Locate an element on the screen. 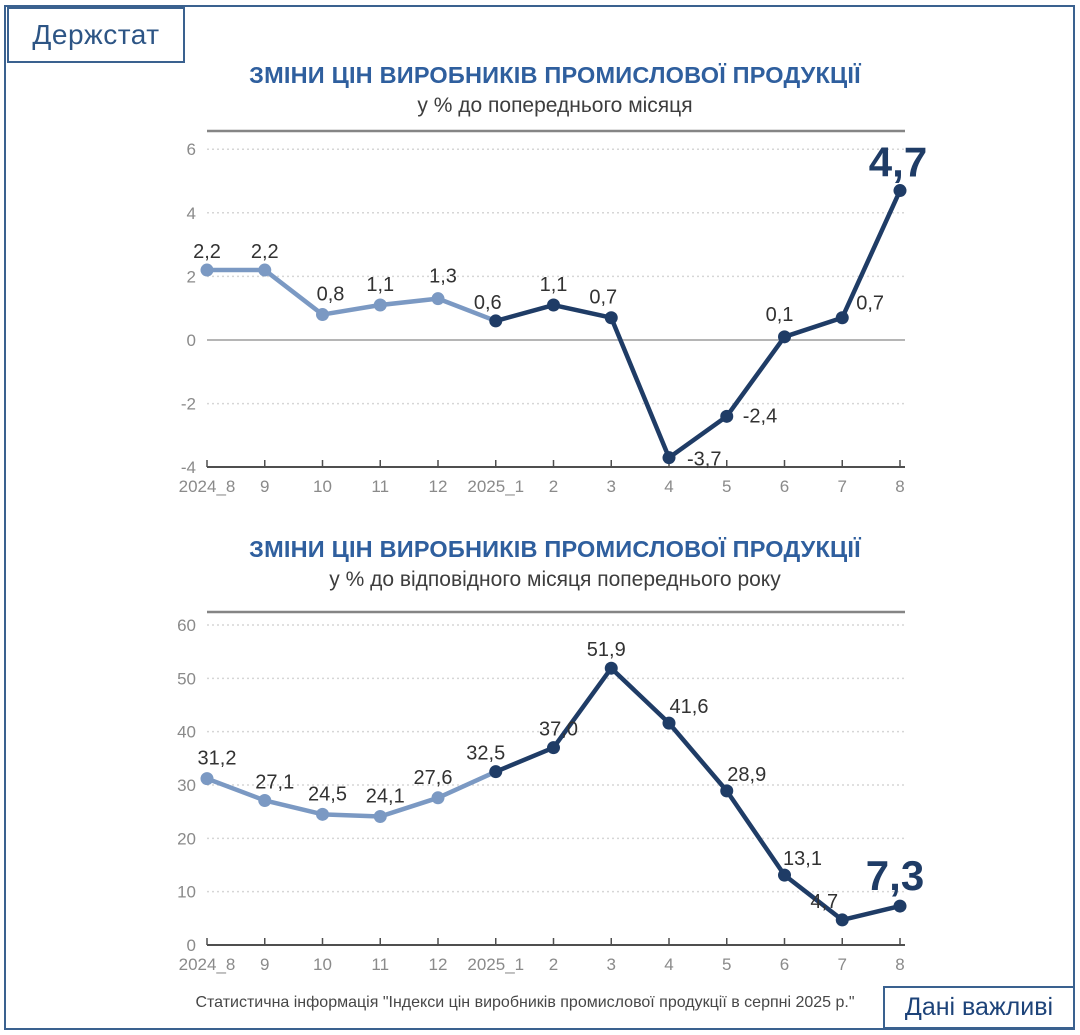  logo-text: Держстат is located at coordinates (96, 34).